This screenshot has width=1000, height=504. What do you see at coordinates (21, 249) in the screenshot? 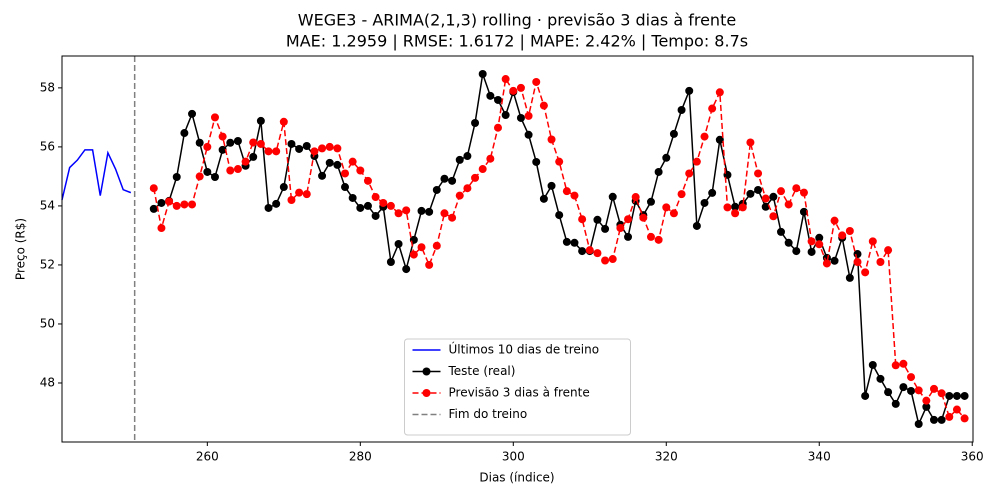
I see `y-axis-label: Preço (R$)` at bounding box center [21, 249].